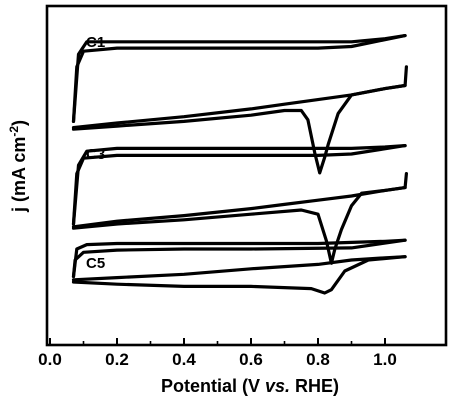 This screenshot has width=462, height=406. Describe the element at coordinates (385, 359) in the screenshot. I see `x-tick-label: 1.0` at that location.